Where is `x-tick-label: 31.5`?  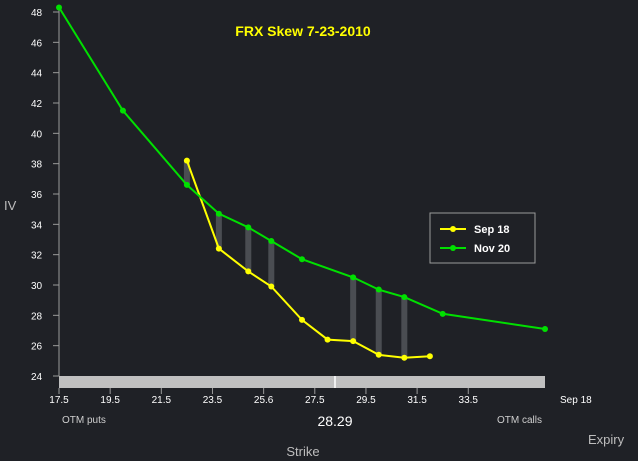
x-tick-label: 31.5 is located at coordinates (417, 400).